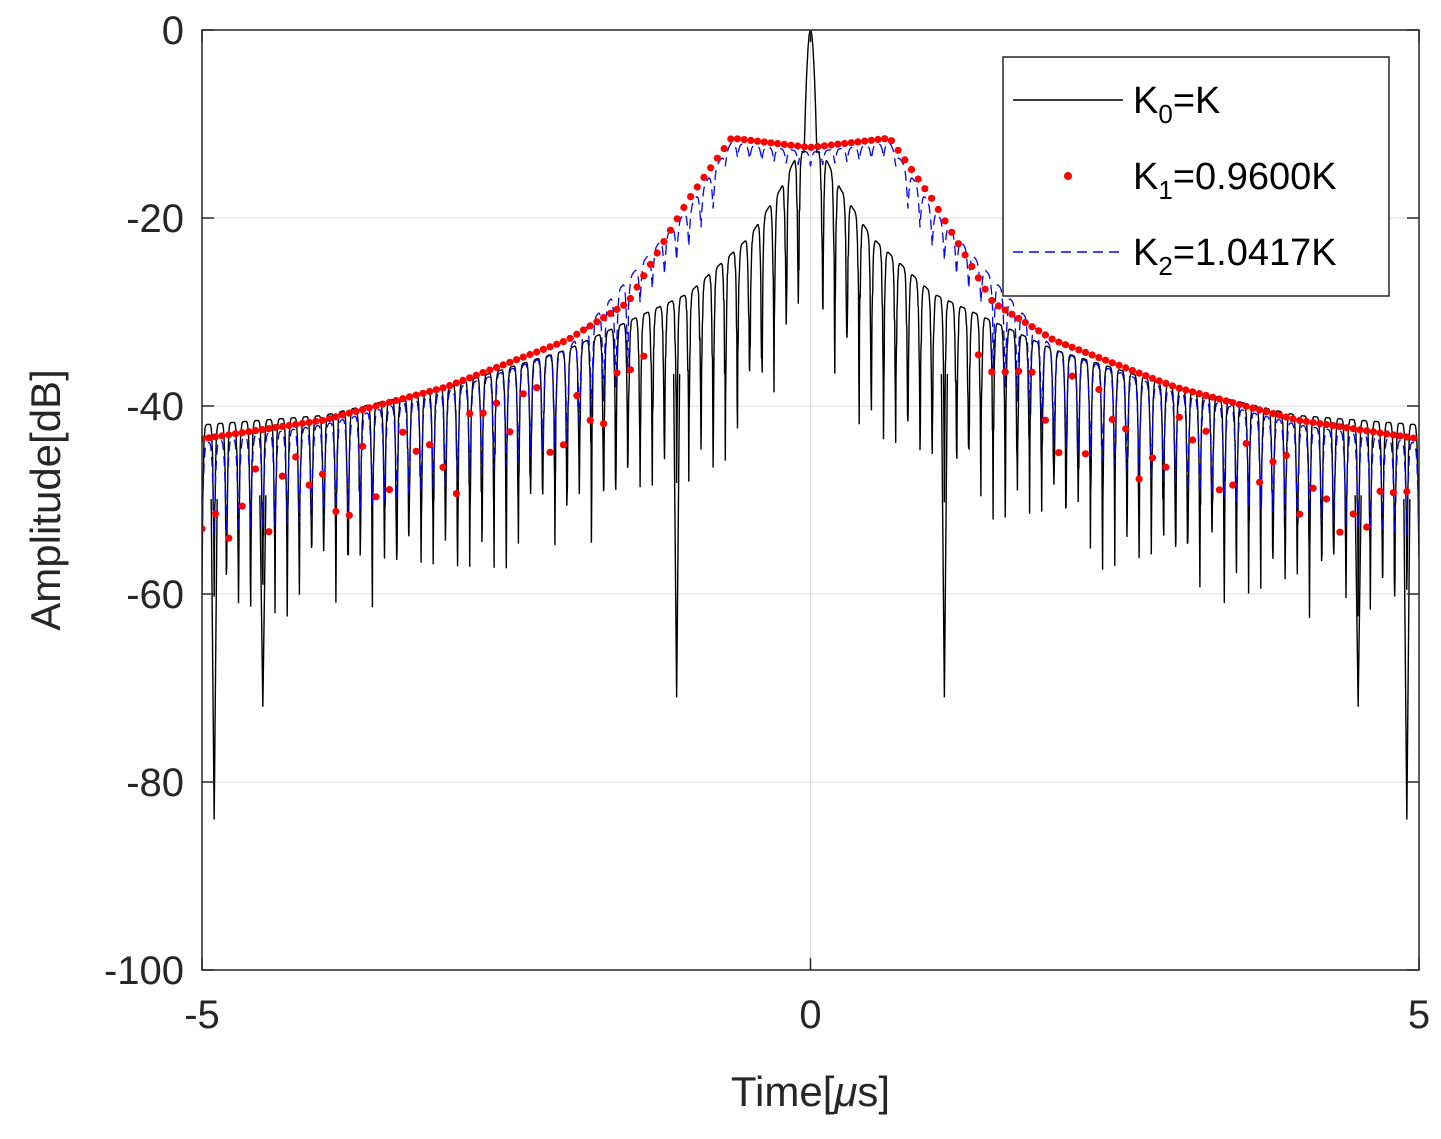 The width and height of the screenshot is (1441, 1139). Describe the element at coordinates (1145, 101) in the screenshot. I see `legend-label-k0-base: K` at that location.